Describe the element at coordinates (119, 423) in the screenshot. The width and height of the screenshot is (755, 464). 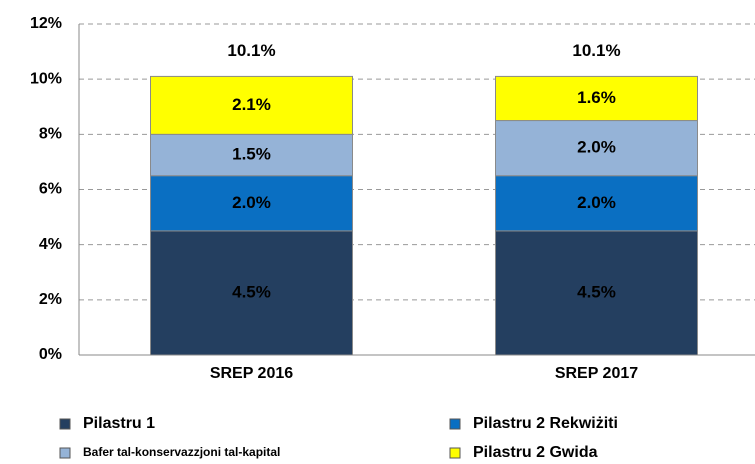
I see `legend-label: Pilastru 1` at that location.